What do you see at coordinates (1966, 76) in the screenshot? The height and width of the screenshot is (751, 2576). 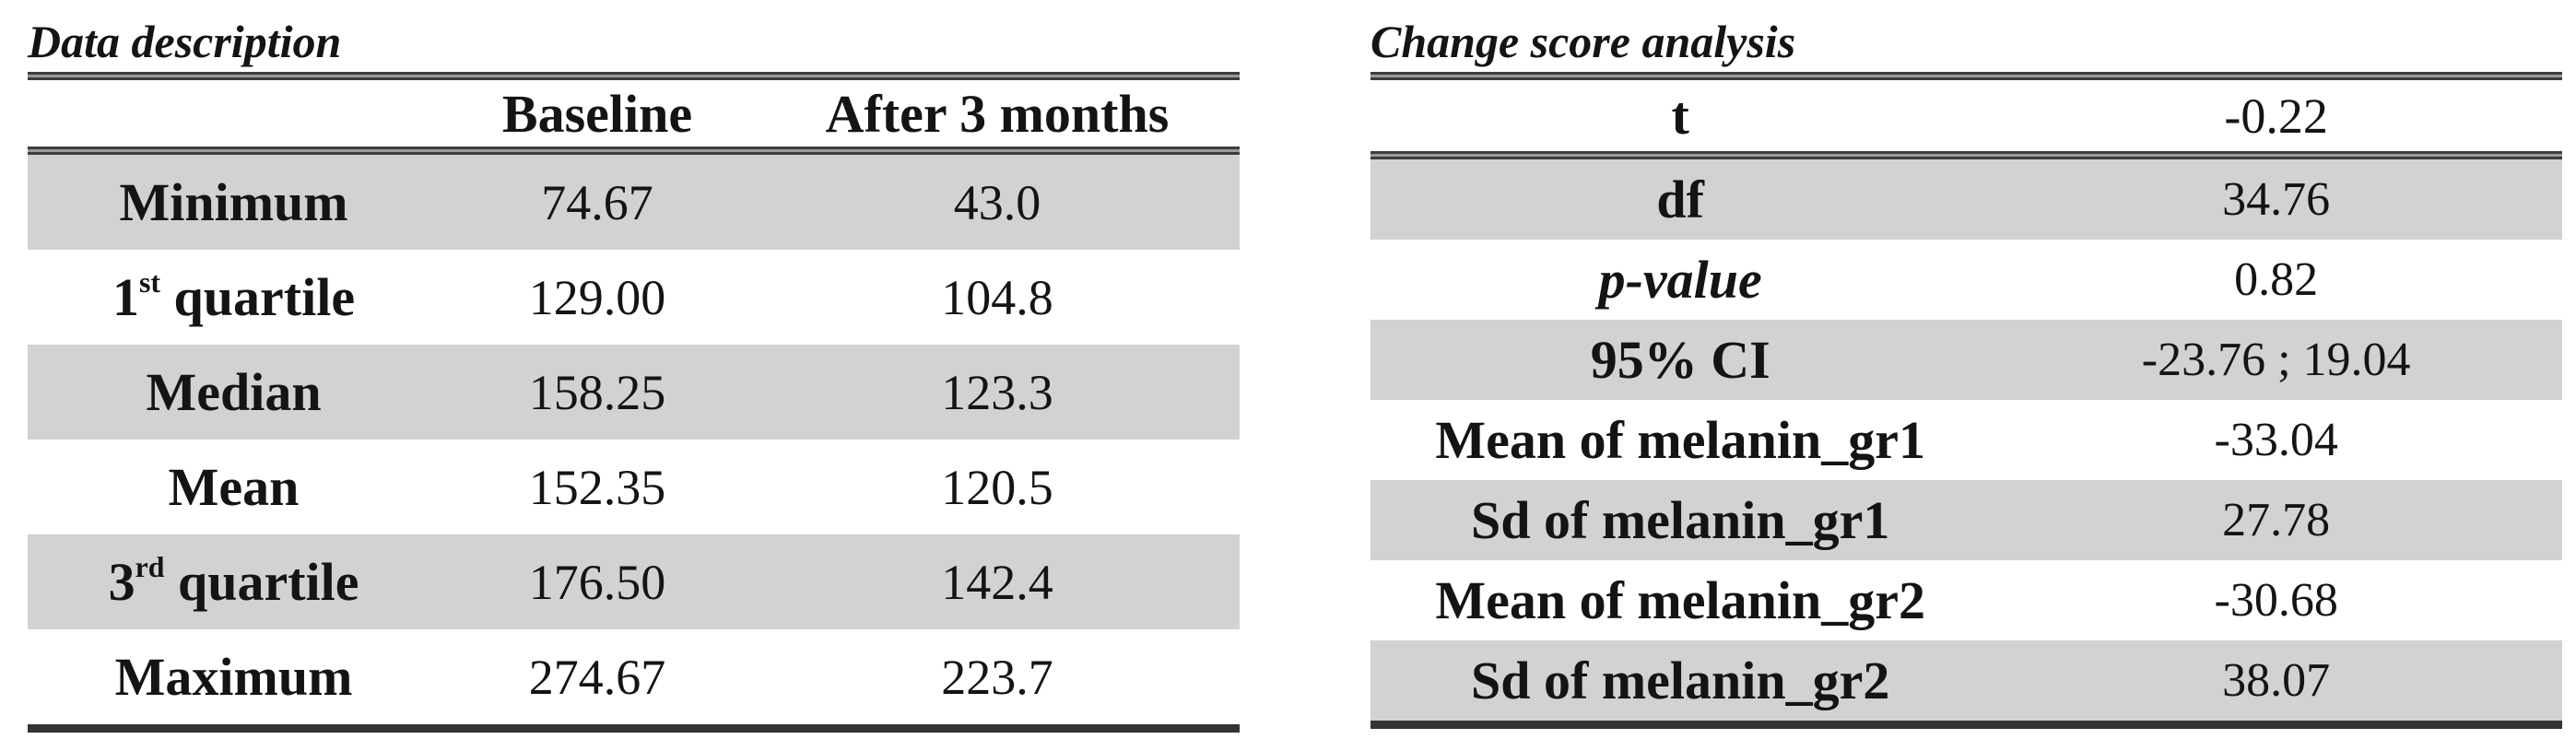 I see `right-top-rule` at bounding box center [1966, 76].